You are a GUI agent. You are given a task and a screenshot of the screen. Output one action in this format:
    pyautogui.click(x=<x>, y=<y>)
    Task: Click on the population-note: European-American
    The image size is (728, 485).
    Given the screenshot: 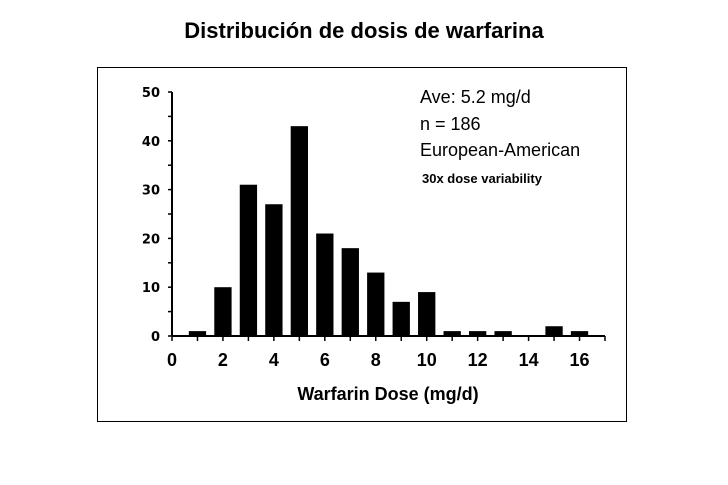 What is the action you would take?
    pyautogui.click(x=500, y=150)
    